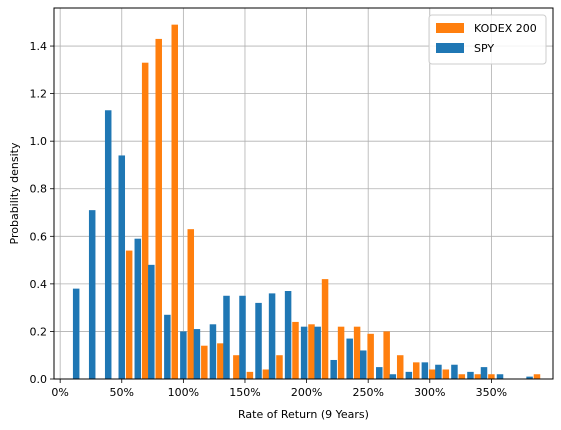  I want to click on y-tick-label: 0.6, so click(39, 236).